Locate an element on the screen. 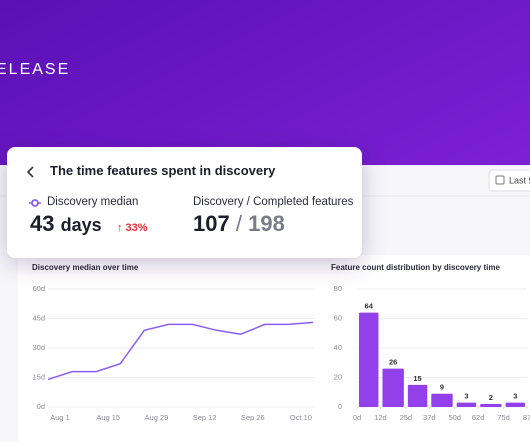 This screenshot has height=442, width=530. date-button-label: Last 9 is located at coordinates (519, 180).